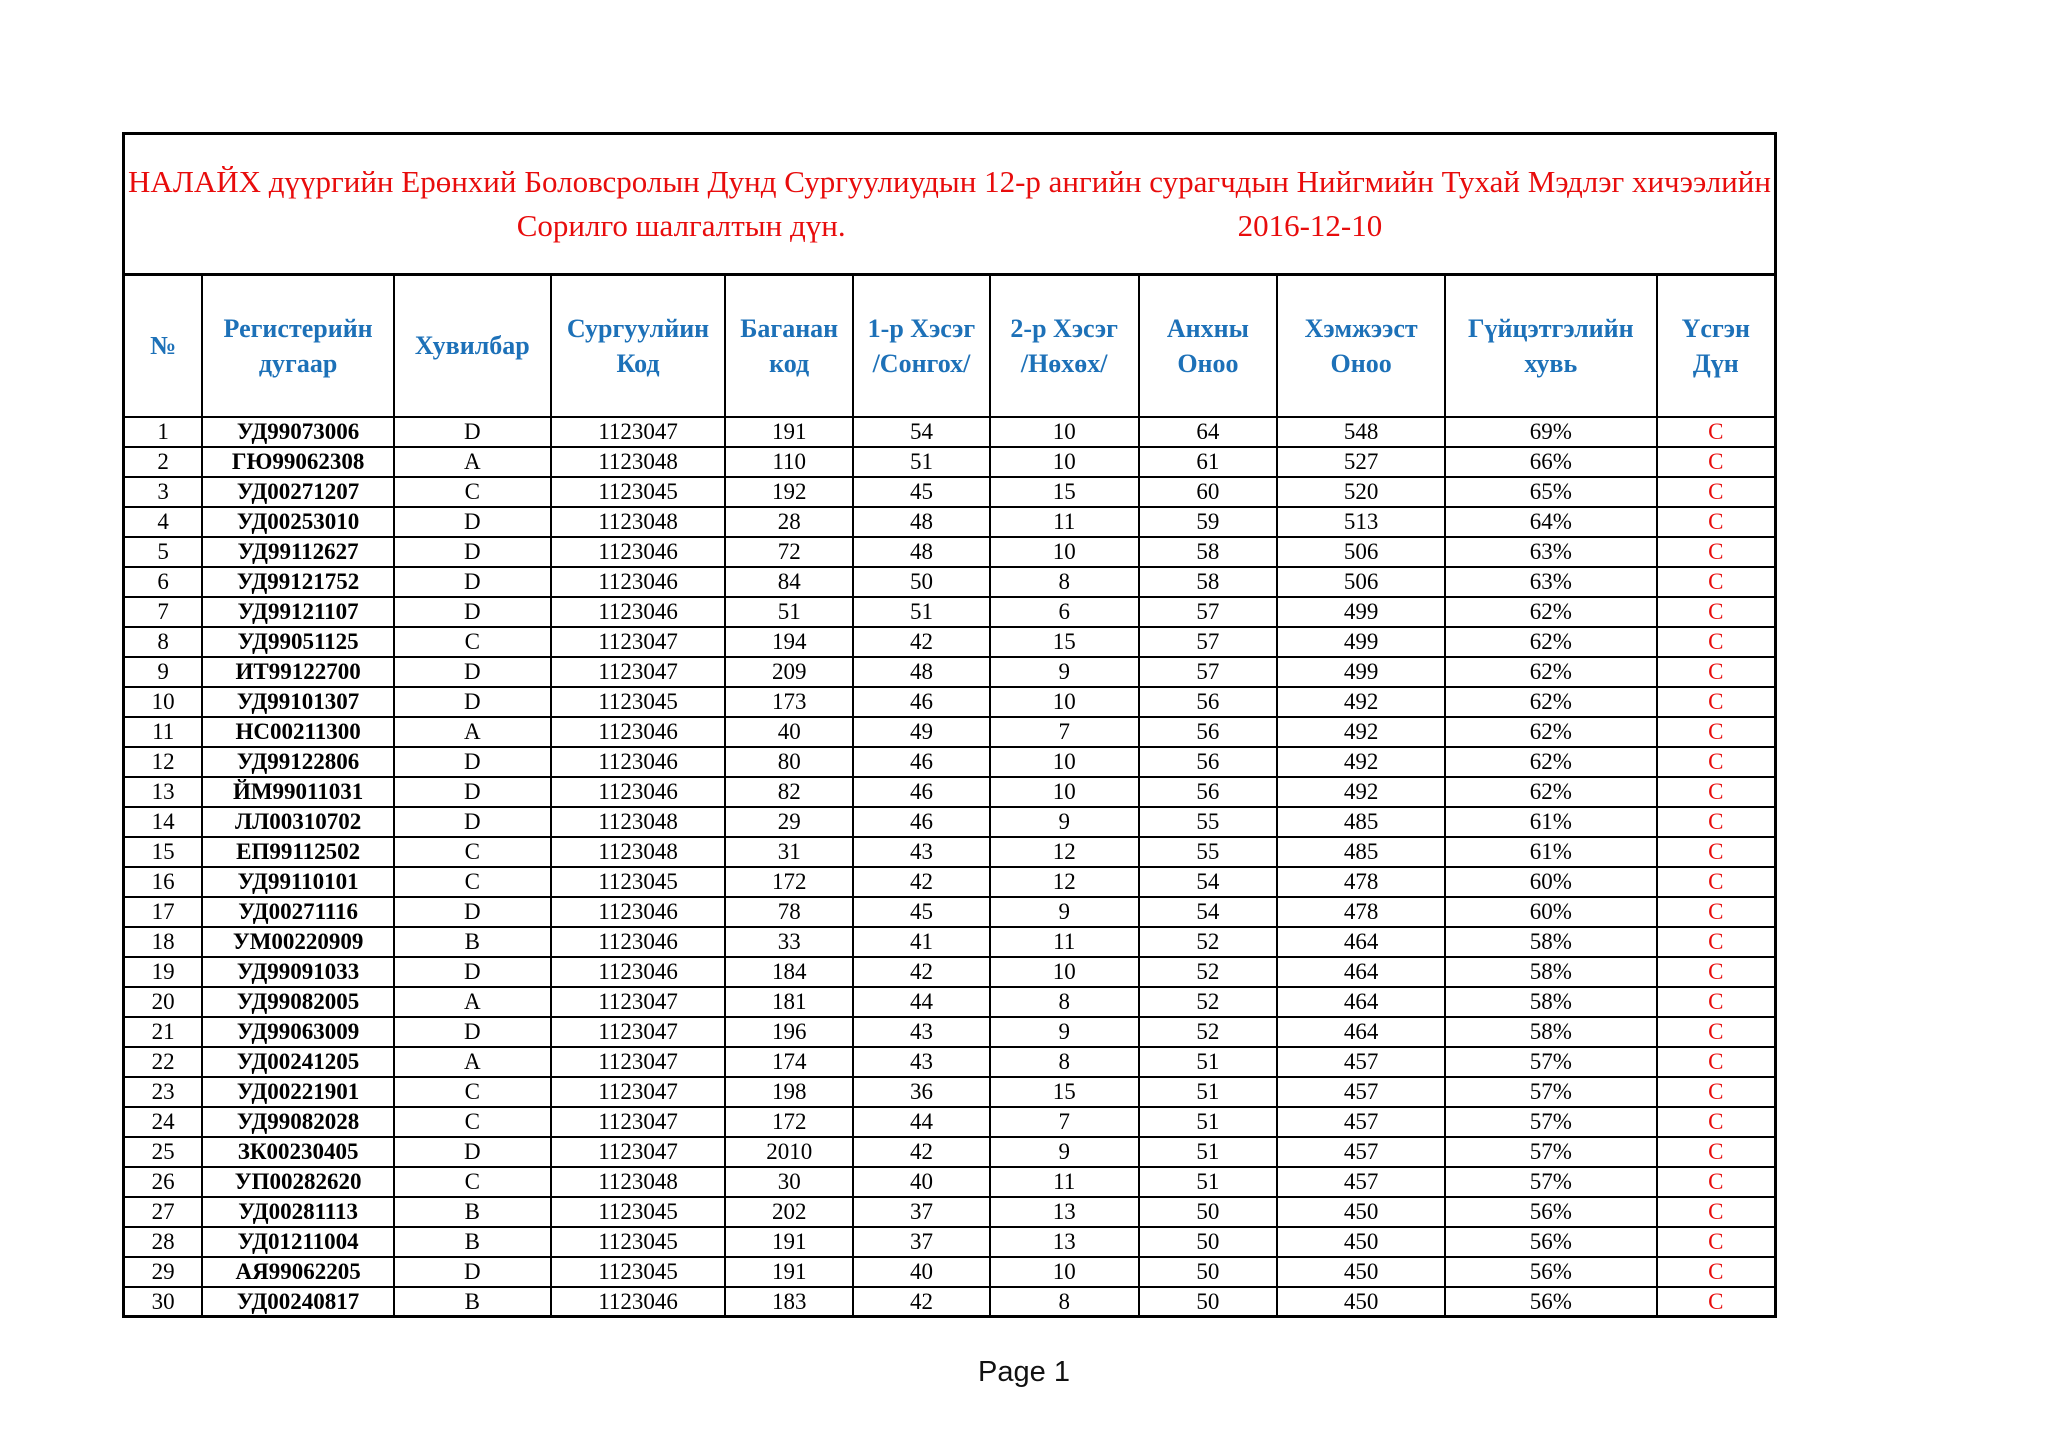 The width and height of the screenshot is (2048, 1449). Describe the element at coordinates (163, 851) in the screenshot. I see `cell-no: 15` at that location.